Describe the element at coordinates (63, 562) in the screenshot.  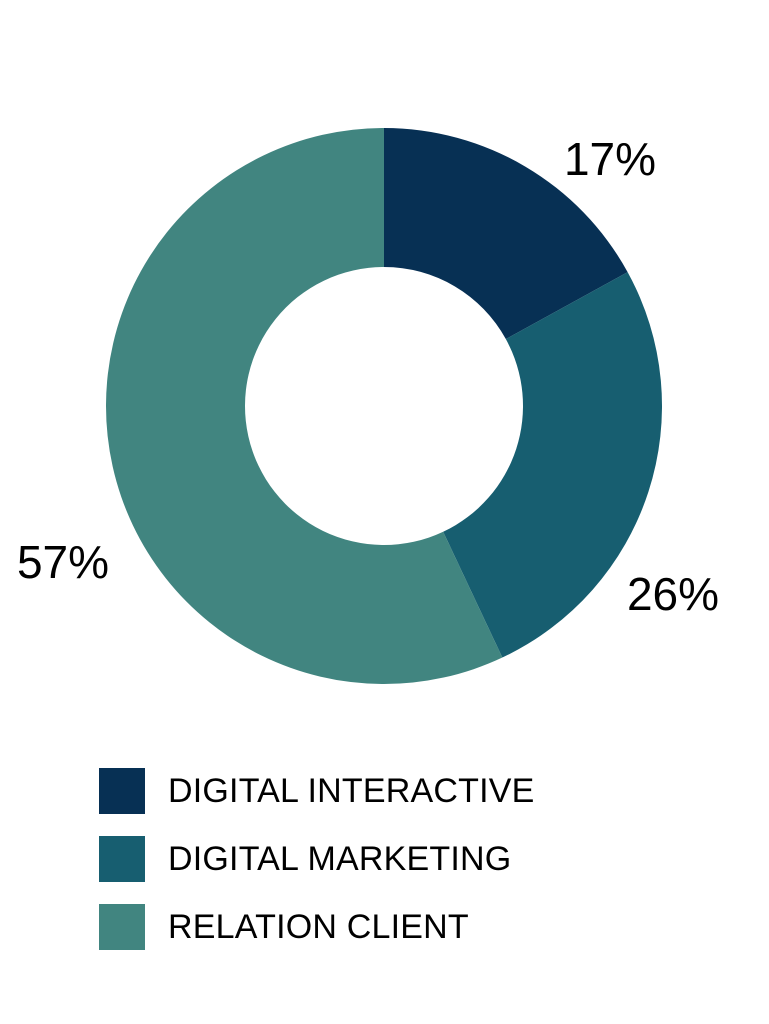
I see `slice-label: 57%` at that location.